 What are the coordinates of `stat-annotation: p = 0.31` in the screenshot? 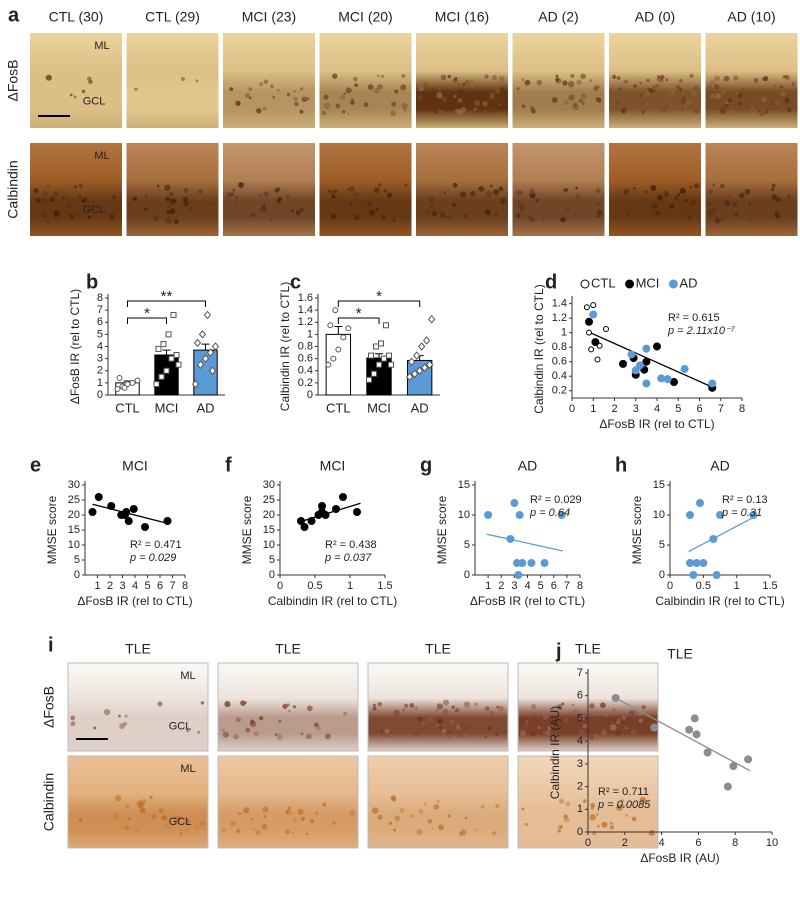 It's located at (741, 513).